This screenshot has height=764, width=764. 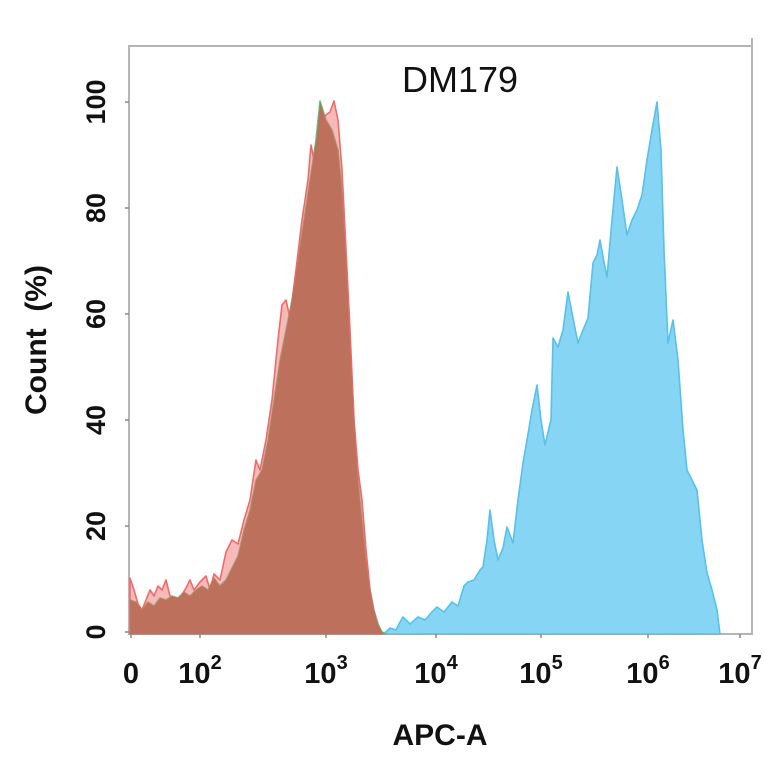 I want to click on y-tick-label: 40, so click(x=96, y=420).